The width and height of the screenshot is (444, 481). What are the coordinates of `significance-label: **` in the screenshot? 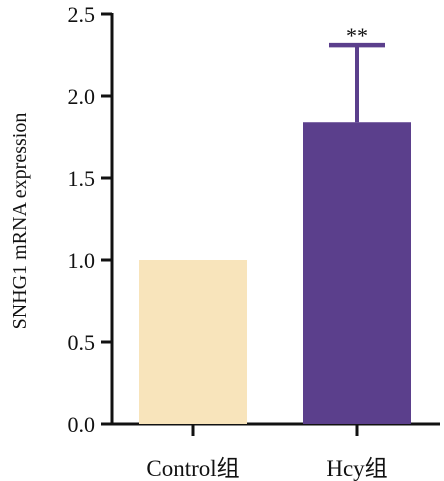 It's located at (357, 35).